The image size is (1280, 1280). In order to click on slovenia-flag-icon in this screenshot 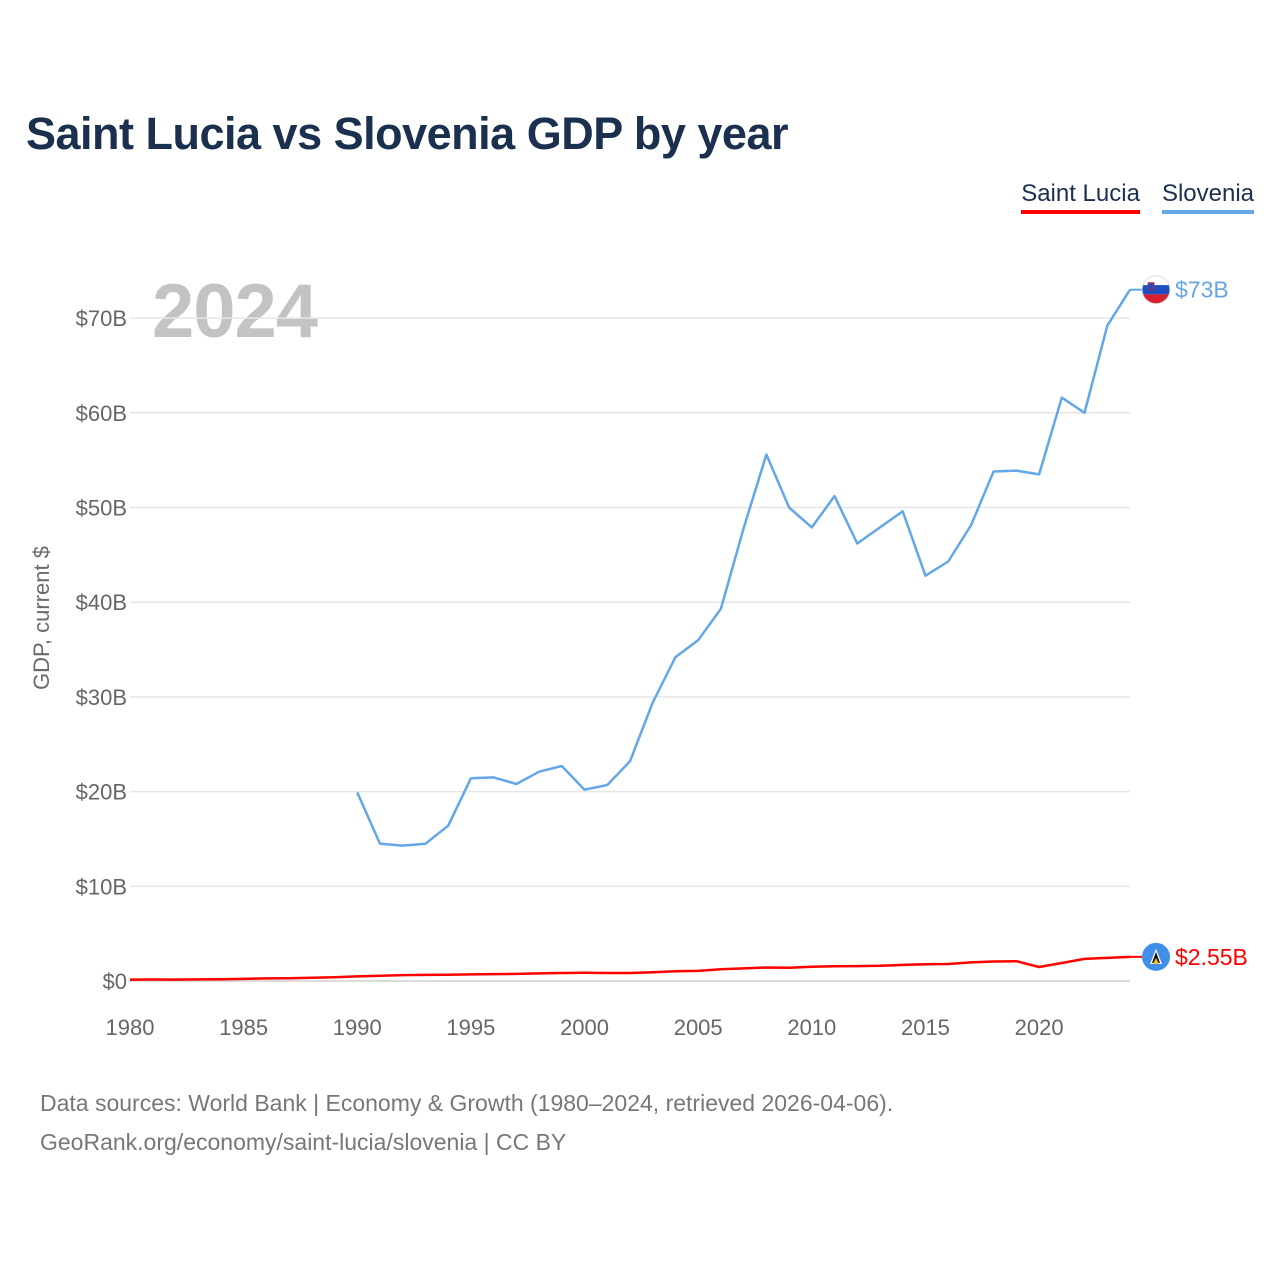, I will do `click(1156, 290)`.